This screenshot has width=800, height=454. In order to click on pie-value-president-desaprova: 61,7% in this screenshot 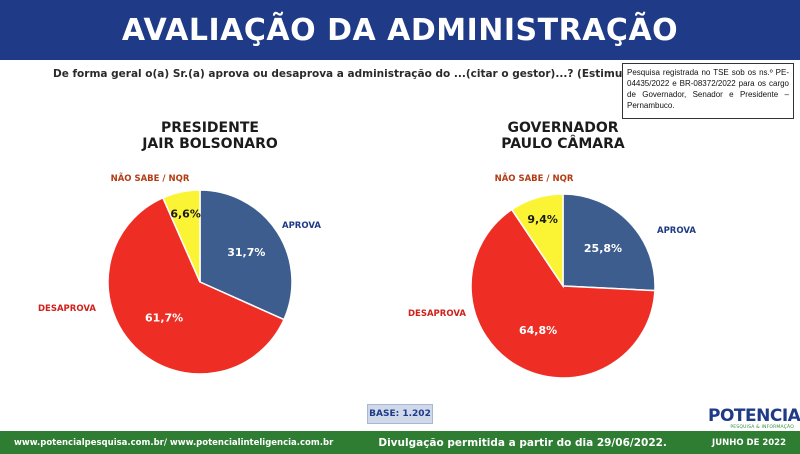, I will do `click(164, 318)`.